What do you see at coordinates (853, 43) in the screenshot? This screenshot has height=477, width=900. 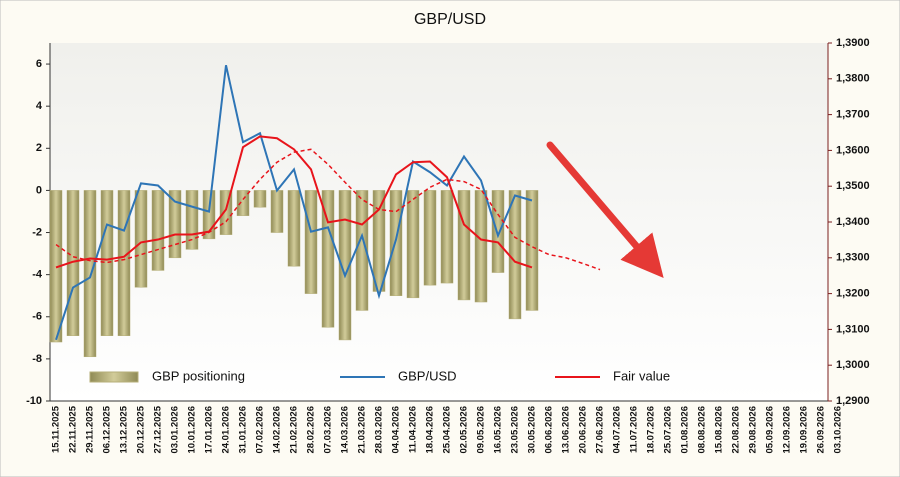 I see `y2-tick-label: 1,3900` at bounding box center [853, 43].